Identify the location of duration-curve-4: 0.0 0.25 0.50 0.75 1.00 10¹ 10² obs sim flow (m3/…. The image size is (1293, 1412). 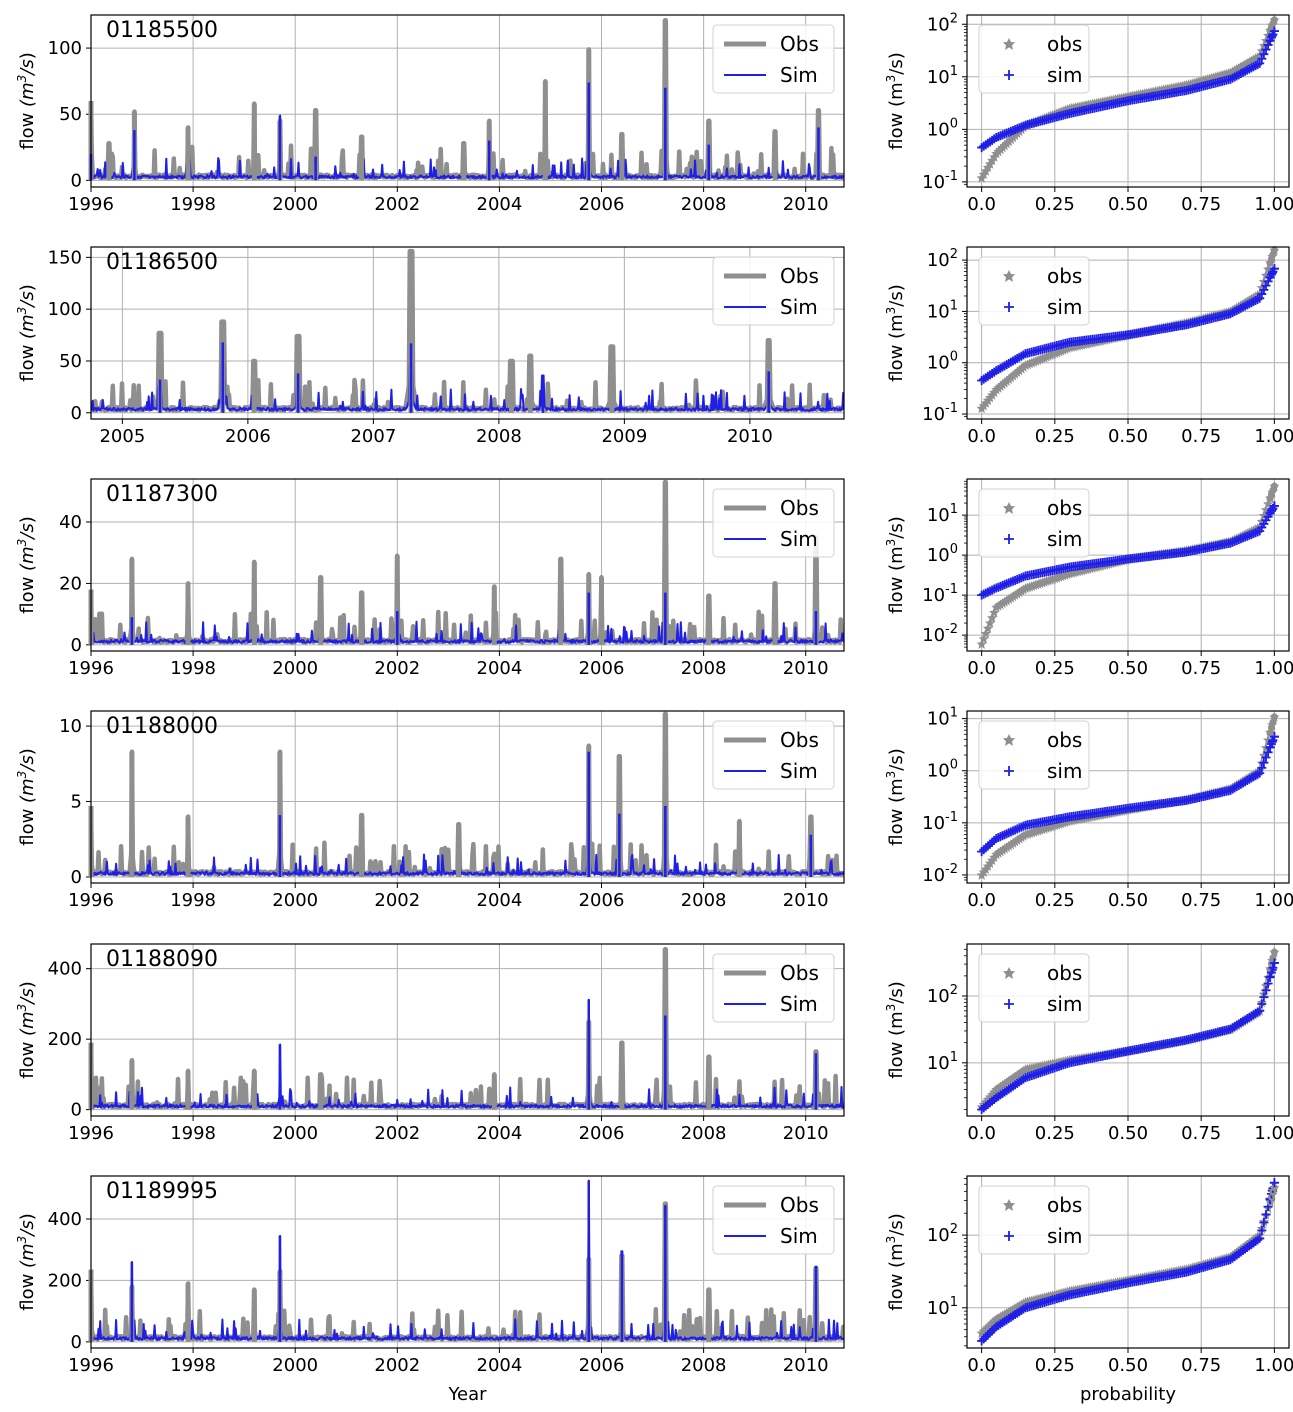
(1088, 1043).